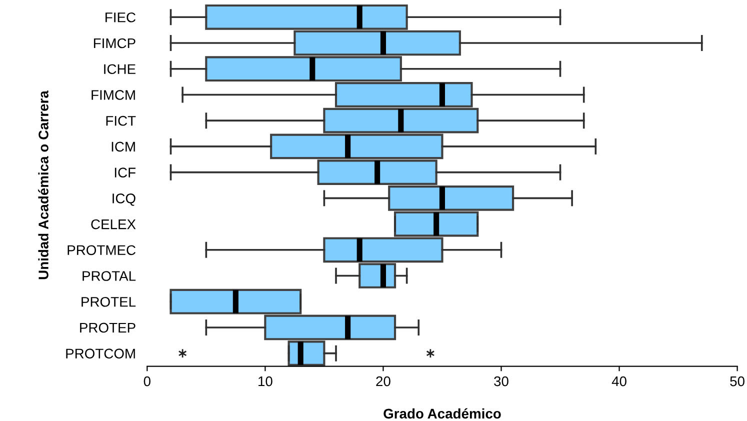 This screenshot has width=747, height=421. What do you see at coordinates (265, 381) in the screenshot?
I see `x-tick-label: 10` at bounding box center [265, 381].